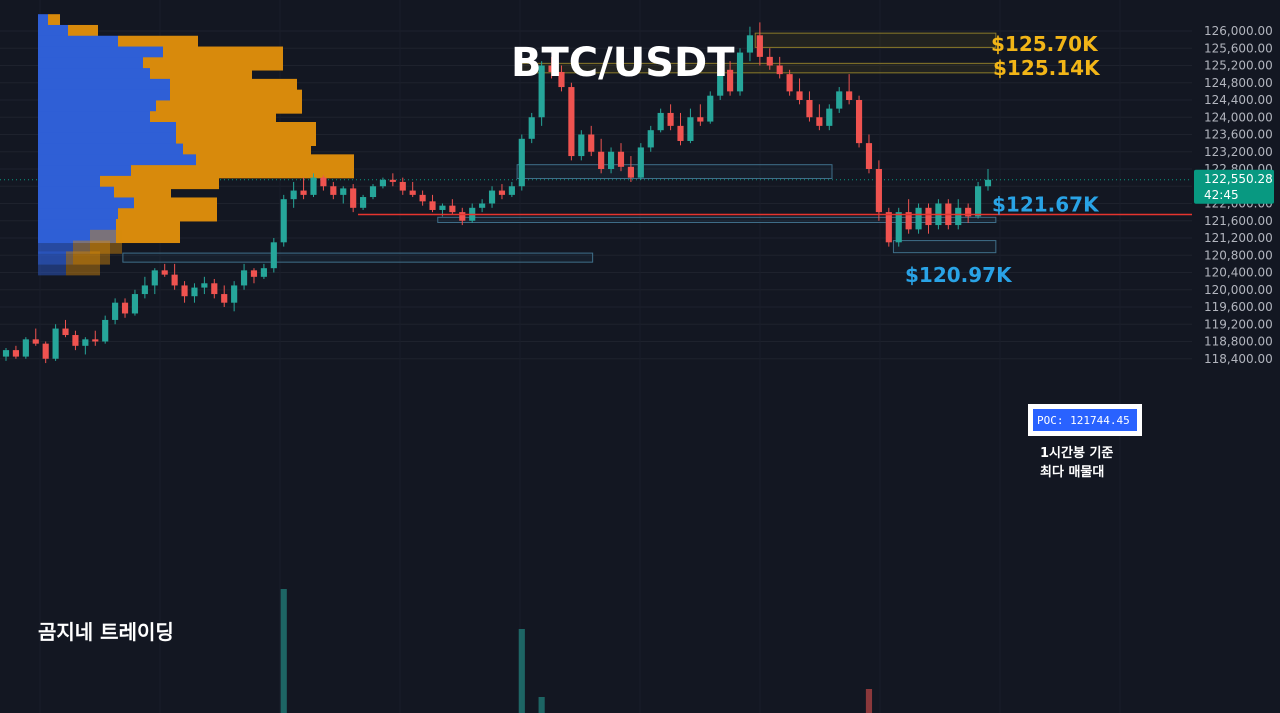 This screenshot has height=713, width=1280. What do you see at coordinates (1221, 195) in the screenshot?
I see `candle-countdown: 42:45` at bounding box center [1221, 195].